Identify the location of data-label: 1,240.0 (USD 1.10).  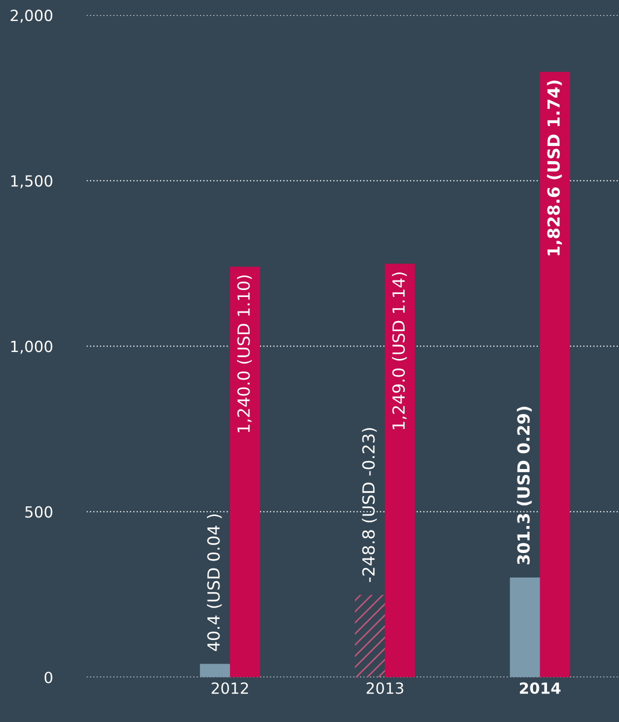
(244, 353).